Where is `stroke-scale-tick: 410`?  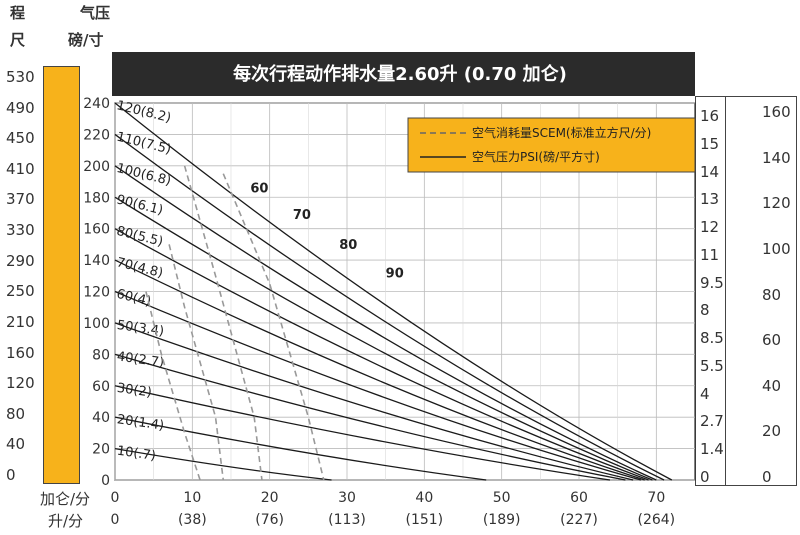 stroke-scale-tick: 410 is located at coordinates (20, 168).